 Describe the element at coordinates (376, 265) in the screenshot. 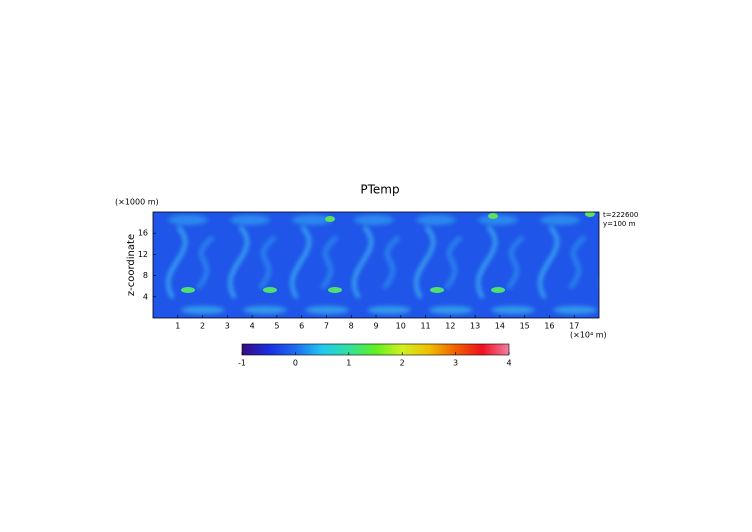

I see `field-background` at that location.